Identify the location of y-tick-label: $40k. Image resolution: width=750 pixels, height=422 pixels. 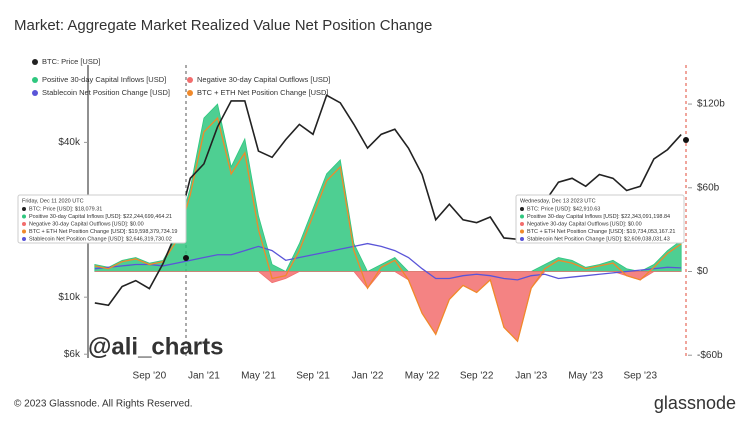
(69, 142).